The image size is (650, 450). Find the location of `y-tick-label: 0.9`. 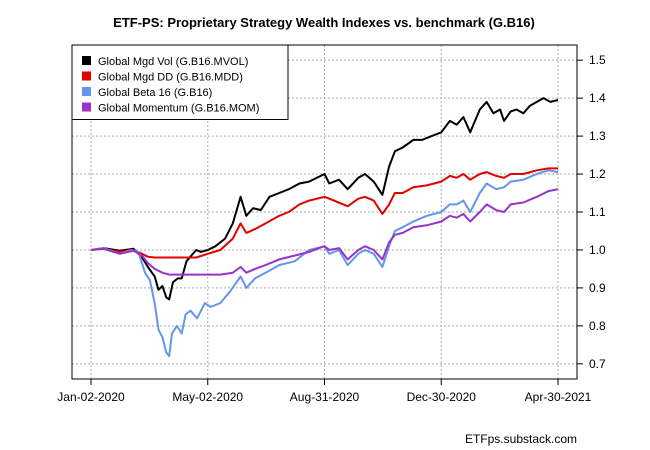

y-tick-label: 0.9 is located at coordinates (597, 288).